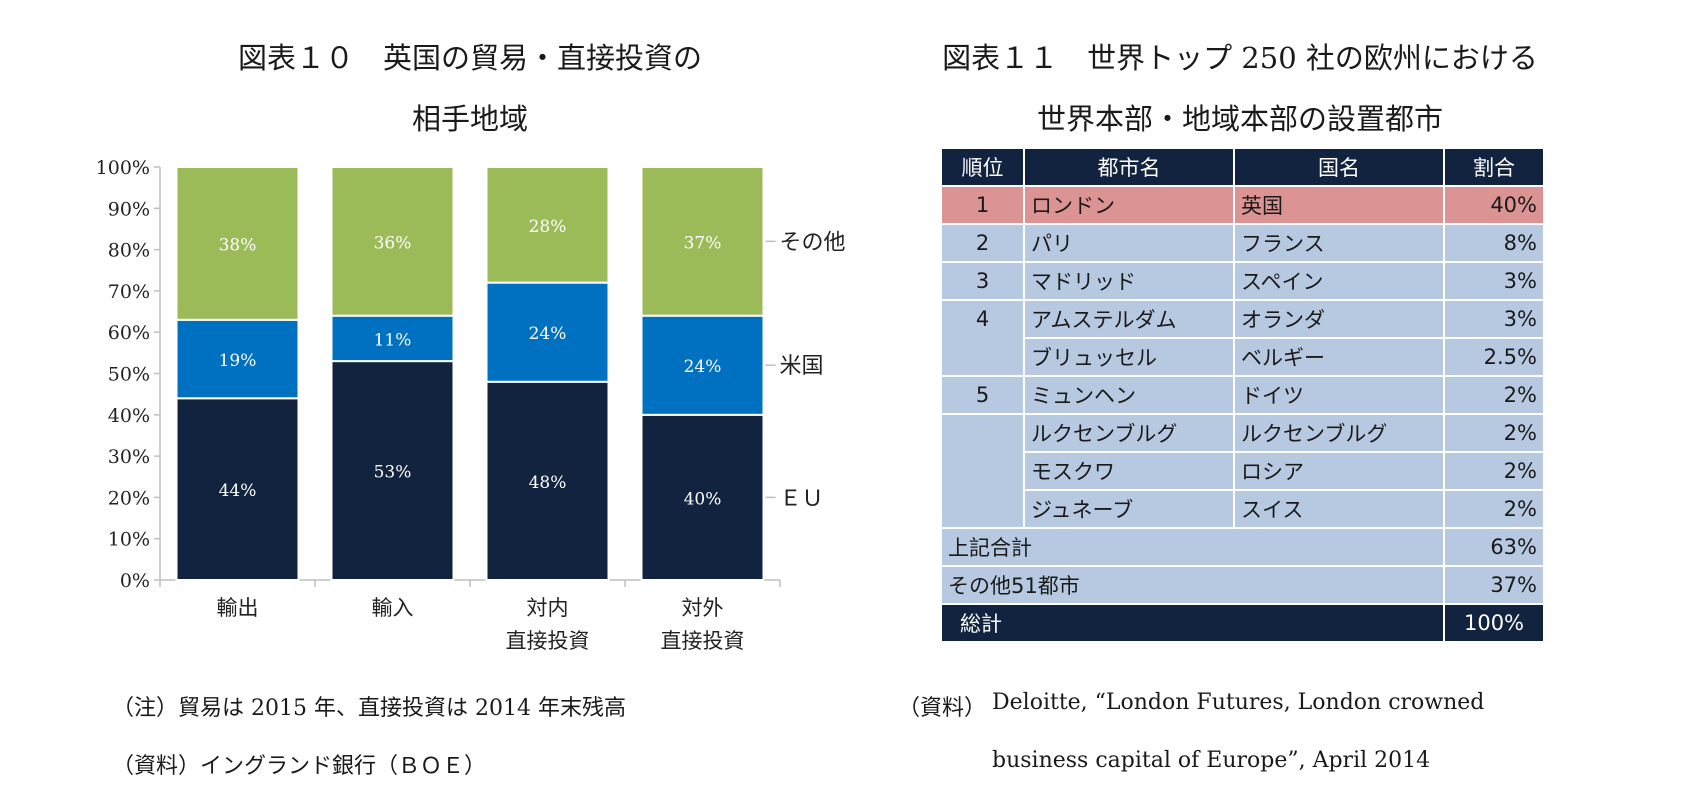  What do you see at coordinates (1494, 585) in the screenshot?
I see `others-share: 37%` at bounding box center [1494, 585].